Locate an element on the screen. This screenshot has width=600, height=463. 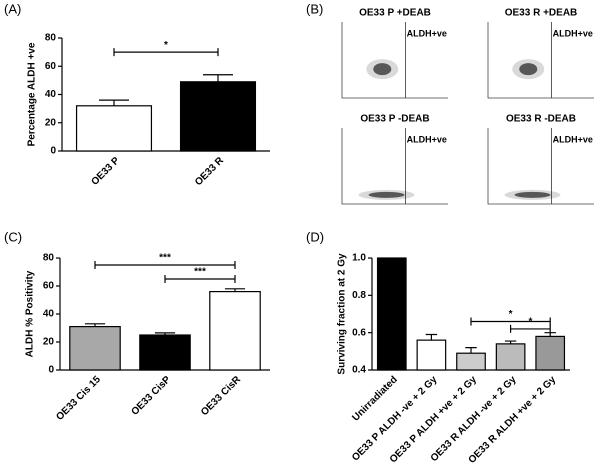
x-tick-label: OE33 Cis 15 is located at coordinates (78, 398).